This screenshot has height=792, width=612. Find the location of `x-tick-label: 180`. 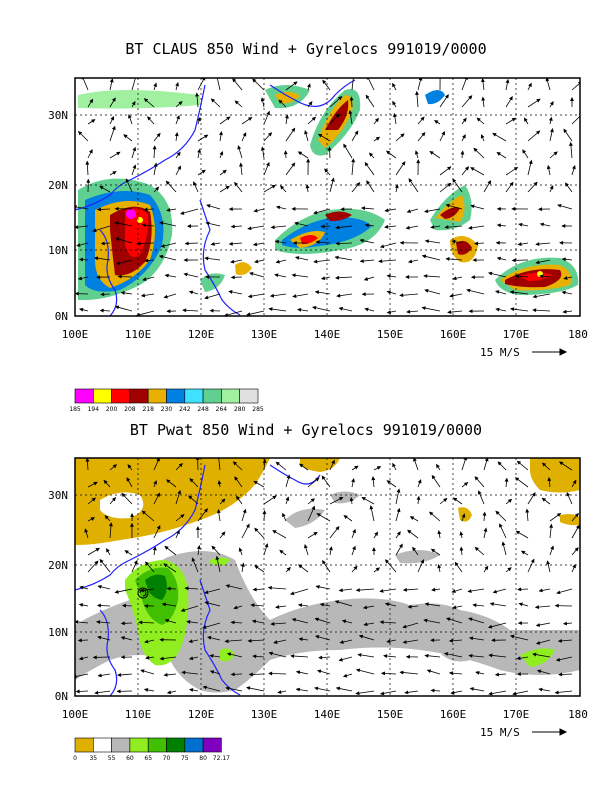

x-tick-label: 180 is located at coordinates (578, 714).